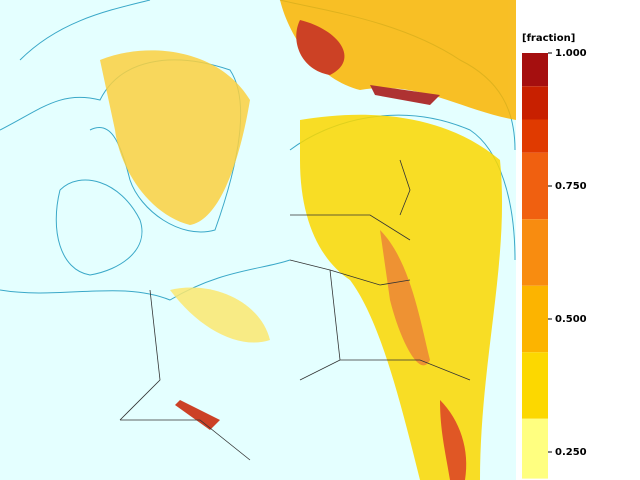 The image size is (640, 480). Describe the element at coordinates (571, 452) in the screenshot. I see `colorbar-tick-label: 0.250` at that location.